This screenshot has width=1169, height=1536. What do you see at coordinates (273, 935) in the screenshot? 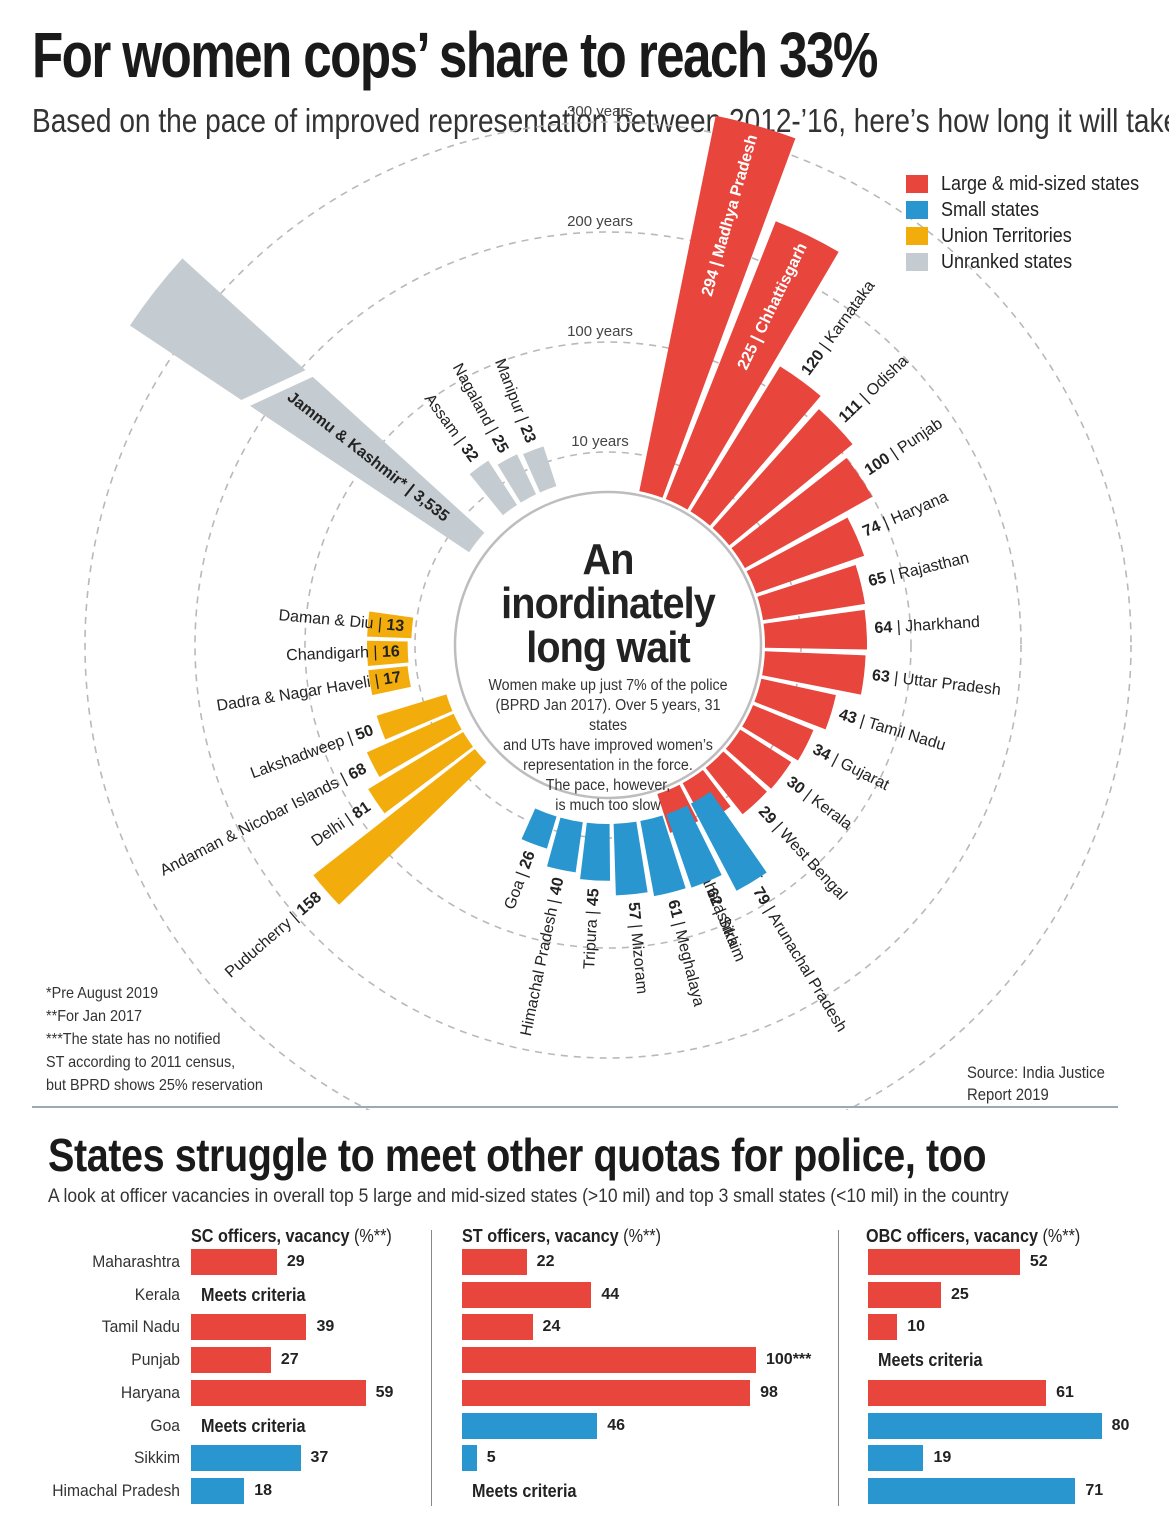
I see `bar-label: Puducherry | 158` at bounding box center [273, 935].